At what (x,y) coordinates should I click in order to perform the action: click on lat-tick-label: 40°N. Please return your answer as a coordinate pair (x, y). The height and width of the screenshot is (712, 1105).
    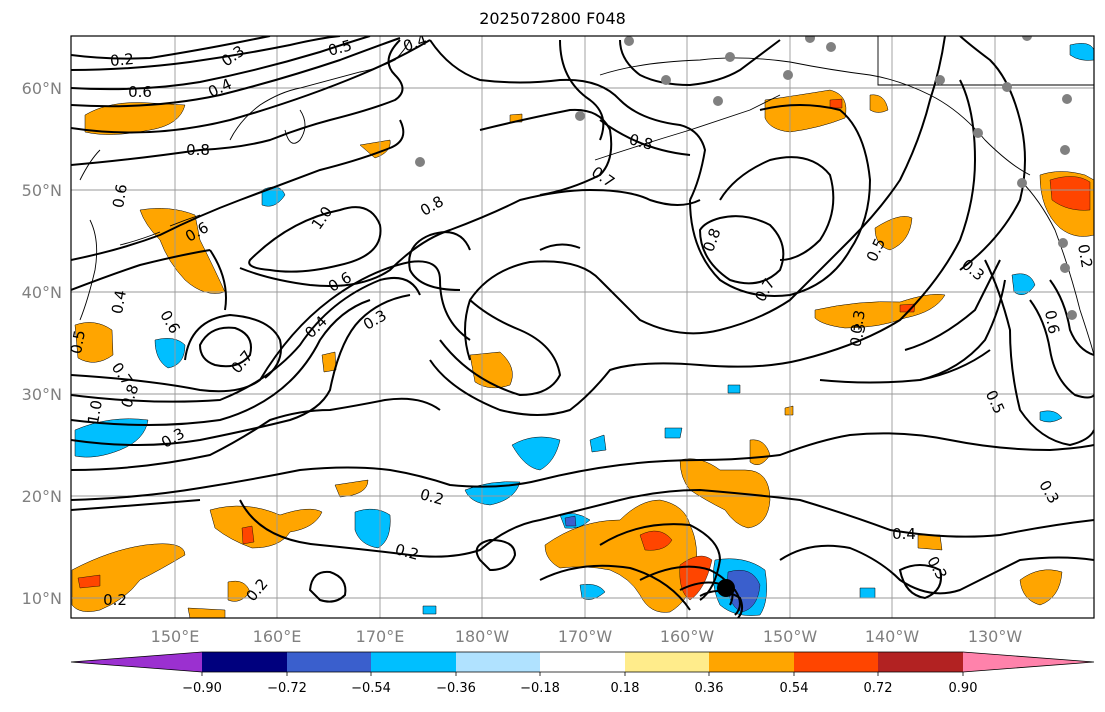
    Looking at the image, I should click on (42, 292).